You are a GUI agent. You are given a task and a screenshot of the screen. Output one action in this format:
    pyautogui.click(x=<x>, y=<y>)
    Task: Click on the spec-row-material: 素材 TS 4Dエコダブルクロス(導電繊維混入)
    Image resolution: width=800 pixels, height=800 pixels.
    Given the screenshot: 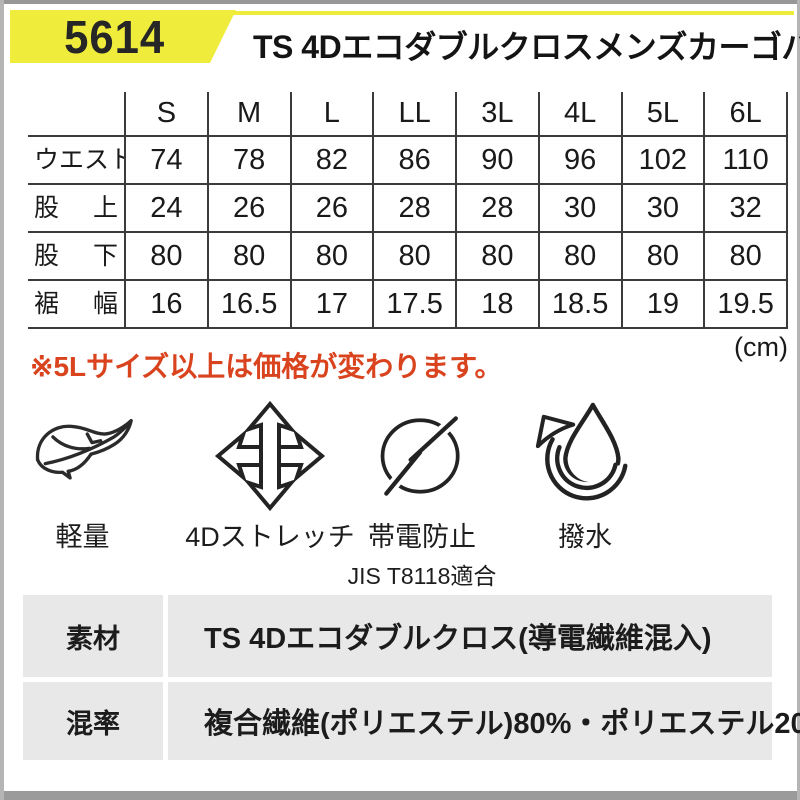 What is the action you would take?
    pyautogui.click(x=397, y=636)
    